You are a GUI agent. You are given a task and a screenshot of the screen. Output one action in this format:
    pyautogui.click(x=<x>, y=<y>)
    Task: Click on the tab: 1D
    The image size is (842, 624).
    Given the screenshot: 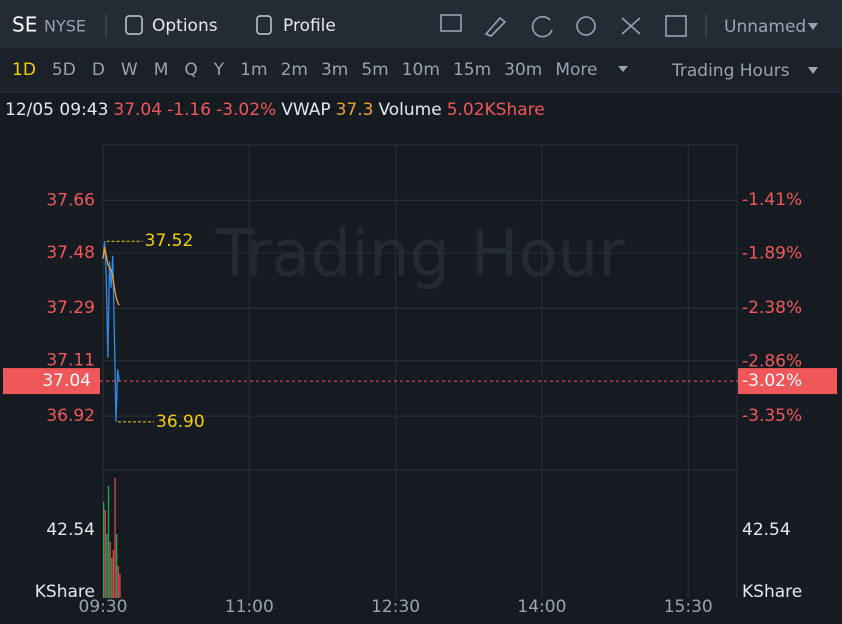 What is the action you would take?
    pyautogui.click(x=24, y=70)
    